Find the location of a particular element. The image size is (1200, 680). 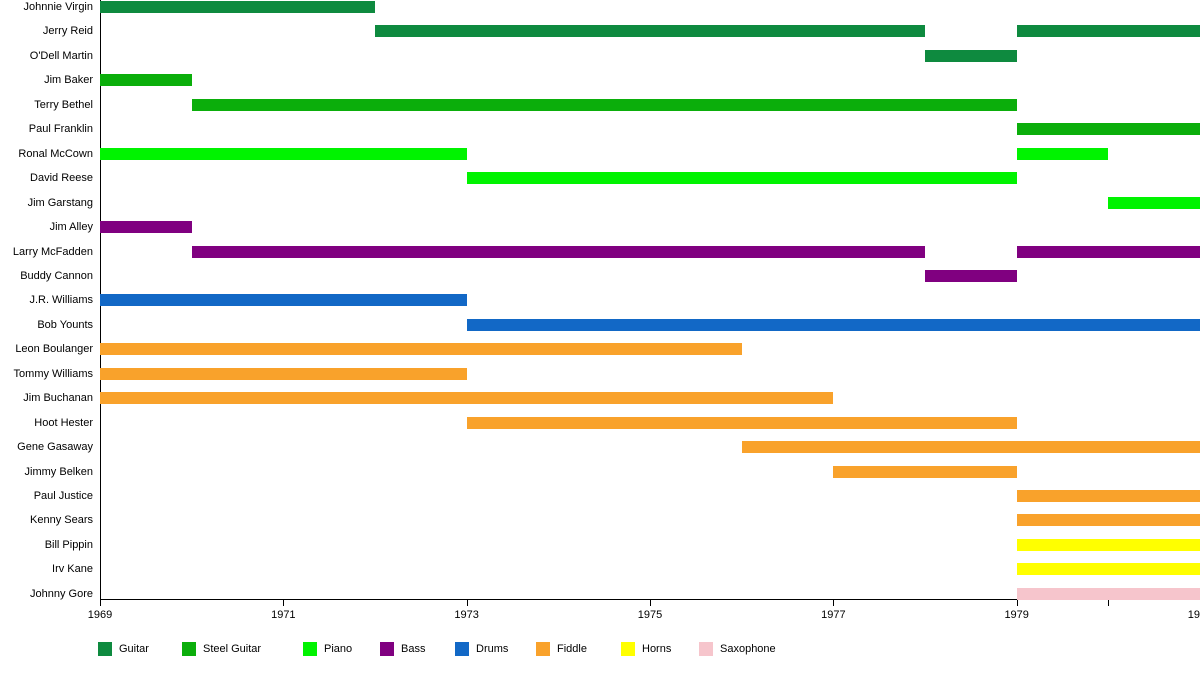

x-tick-label: 1979 is located at coordinates (1016, 615).